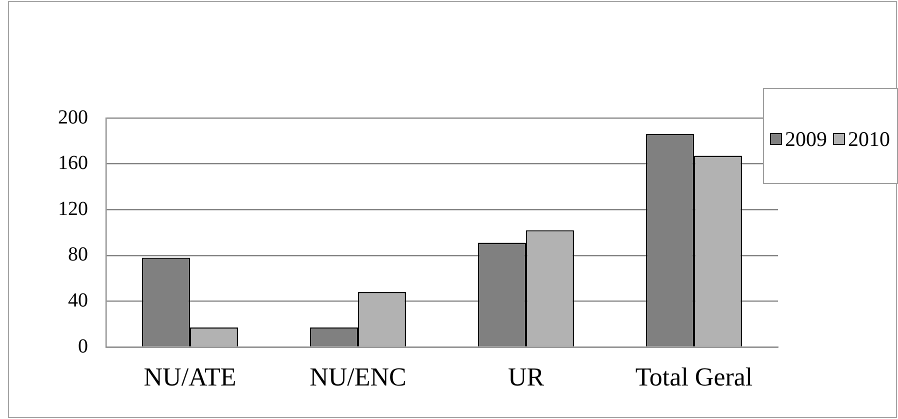  I want to click on y-tick-label: 0, so click(83, 346).